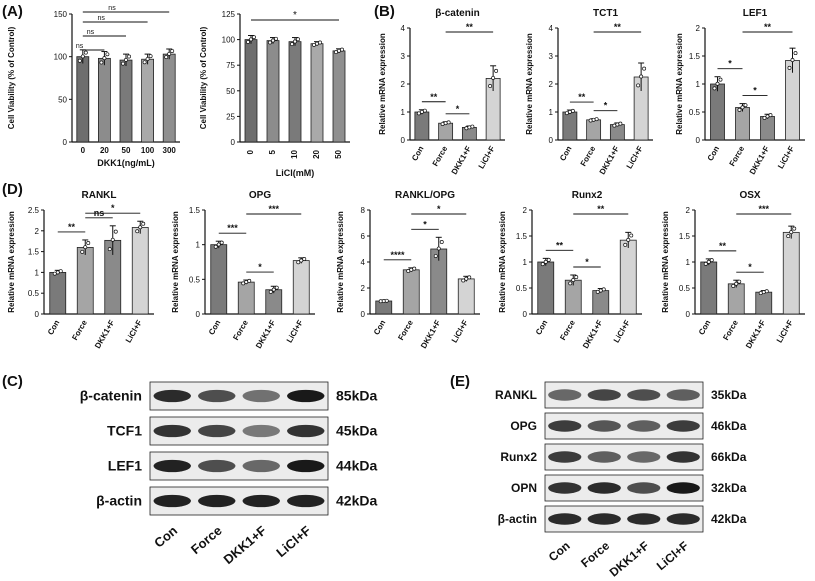 The height and width of the screenshot is (581, 815). I want to click on blot-protein-label: OPN, so click(524, 488).